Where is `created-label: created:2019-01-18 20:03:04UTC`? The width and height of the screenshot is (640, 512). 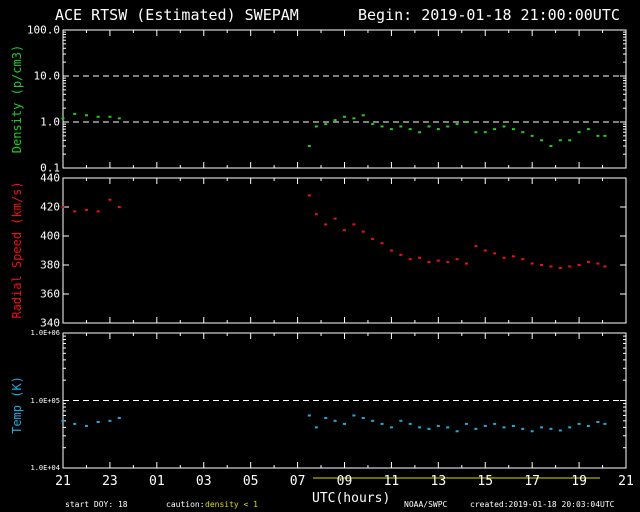
created-label: created:2019-01-18 20:03:04UTC is located at coordinates (542, 504).